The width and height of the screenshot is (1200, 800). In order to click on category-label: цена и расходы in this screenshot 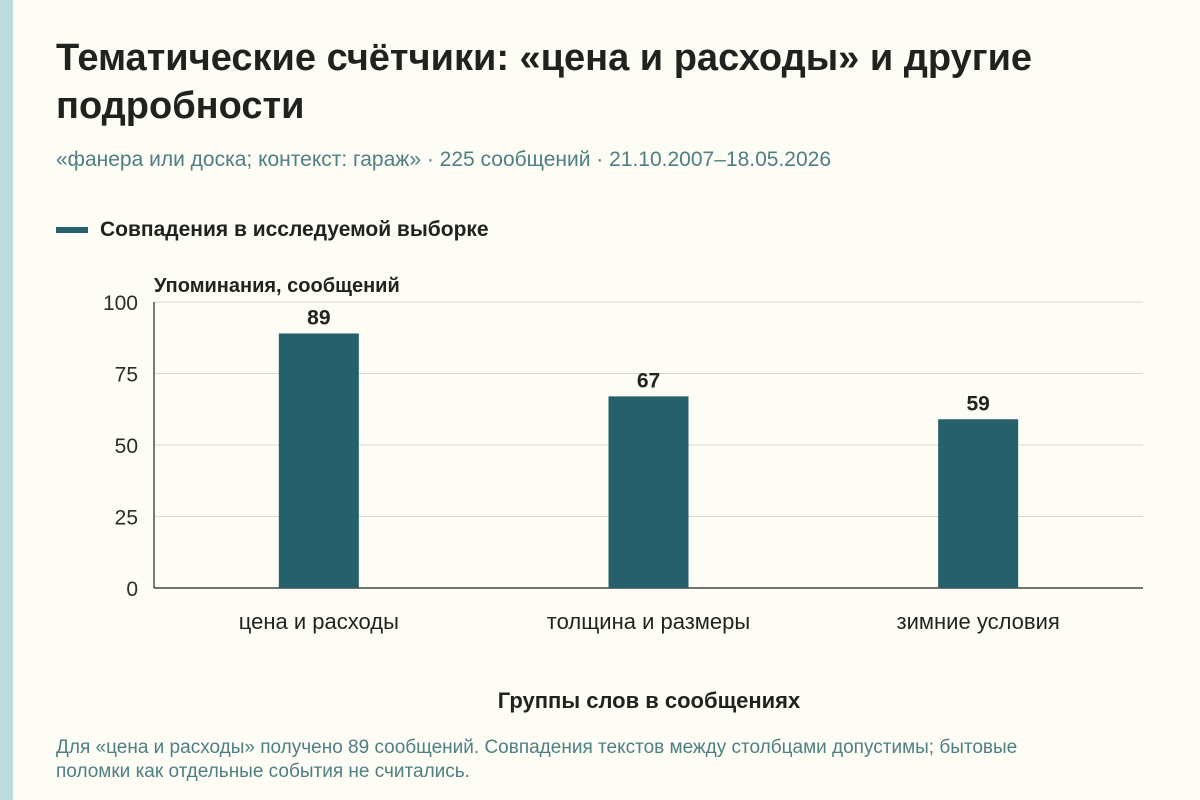, I will do `click(319, 621)`.